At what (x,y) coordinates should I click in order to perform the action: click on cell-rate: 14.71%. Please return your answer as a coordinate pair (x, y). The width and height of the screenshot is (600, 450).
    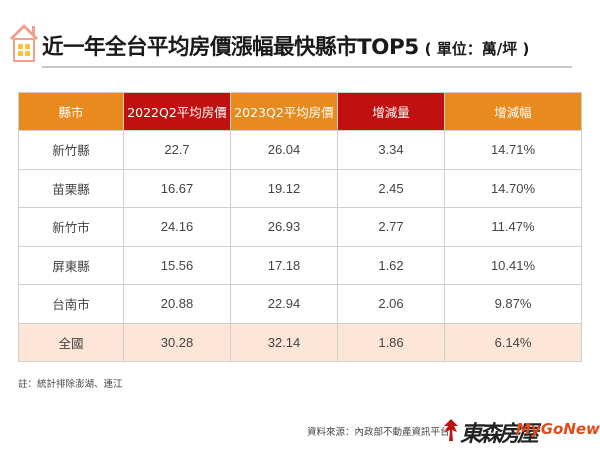
    Looking at the image, I should click on (513, 150).